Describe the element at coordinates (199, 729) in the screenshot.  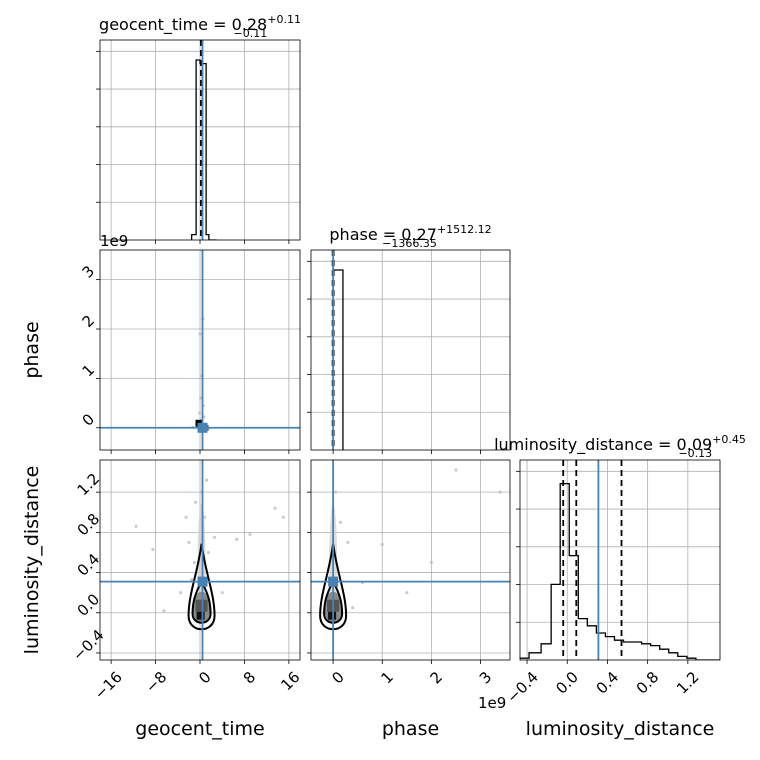
I see `xlabel-geocent_time: geocent_time` at that location.